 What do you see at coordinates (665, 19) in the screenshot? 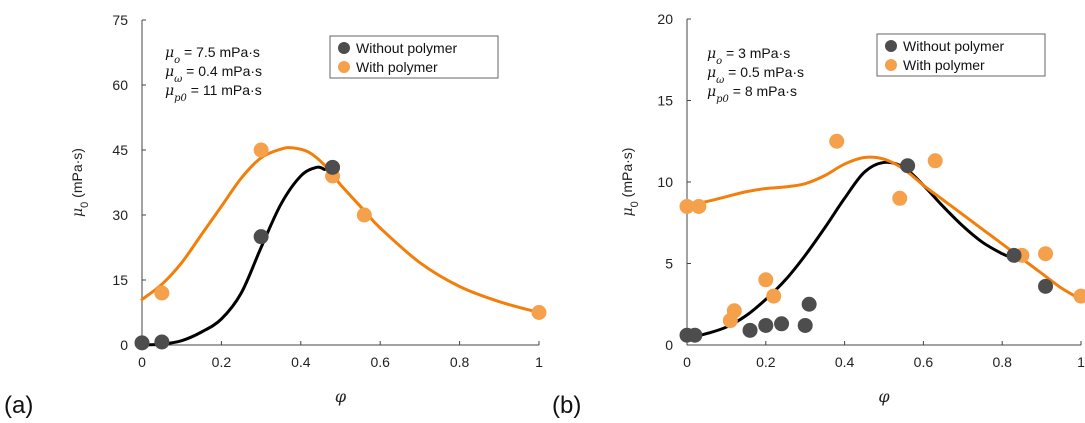
I see `y-tick-label: 20` at bounding box center [665, 19].